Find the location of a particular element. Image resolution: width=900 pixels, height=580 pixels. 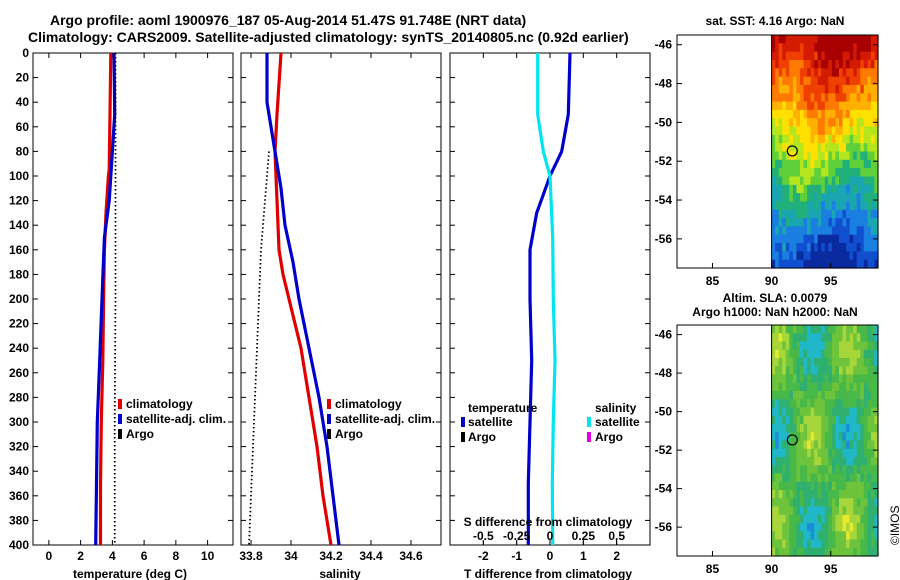

salinity-legend-swatch is located at coordinates (329, 404).